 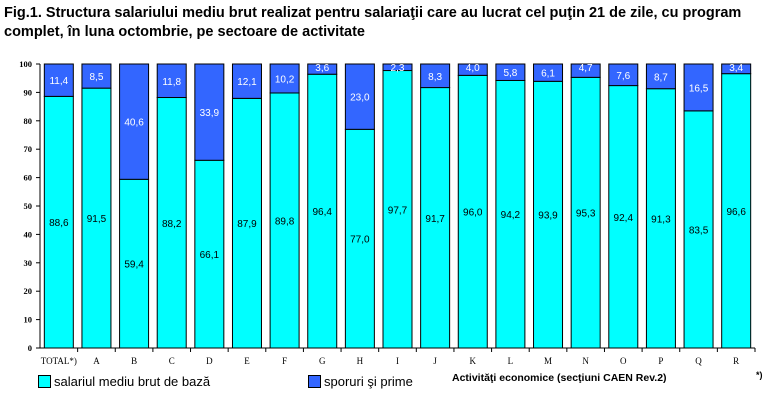 What do you see at coordinates (44, 381) in the screenshot?
I see `legend-swatch-base` at bounding box center [44, 381].